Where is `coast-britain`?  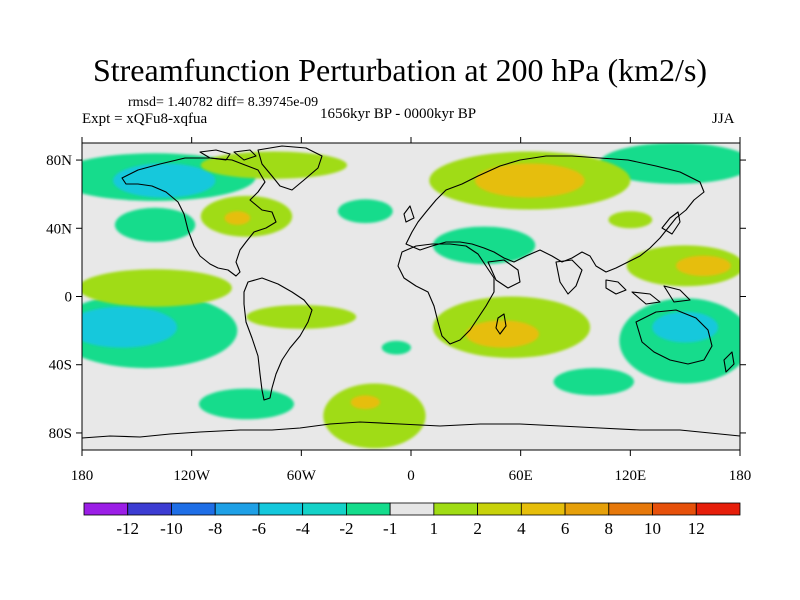 coast-britain is located at coordinates (409, 214).